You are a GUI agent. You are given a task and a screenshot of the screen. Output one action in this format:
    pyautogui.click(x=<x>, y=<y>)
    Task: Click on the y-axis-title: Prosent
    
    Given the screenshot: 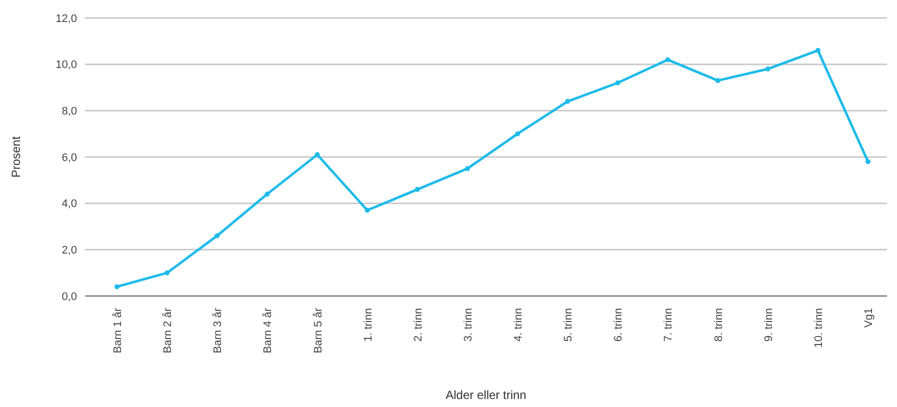 What is the action you would take?
    pyautogui.click(x=16, y=157)
    